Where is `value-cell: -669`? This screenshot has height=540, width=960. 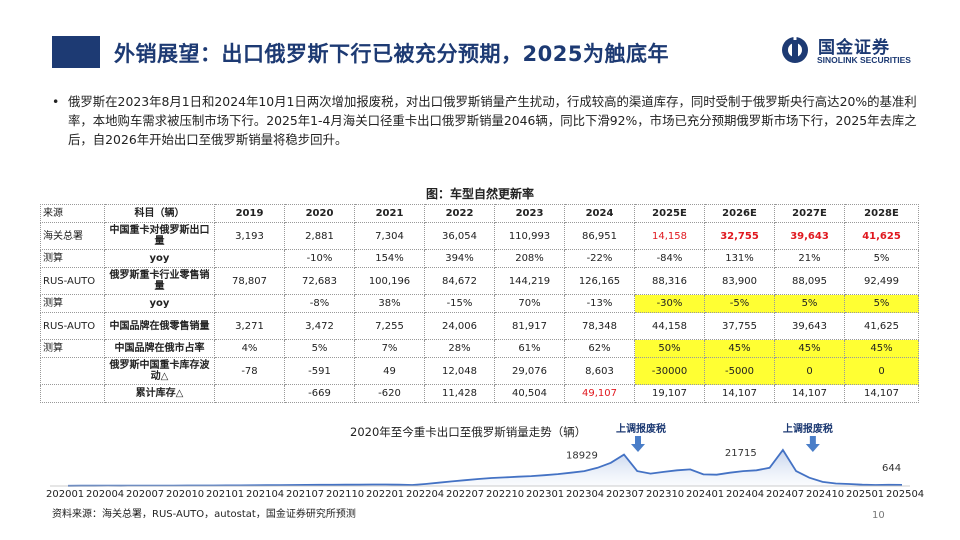
value-cell: -669 is located at coordinates (319, 393).